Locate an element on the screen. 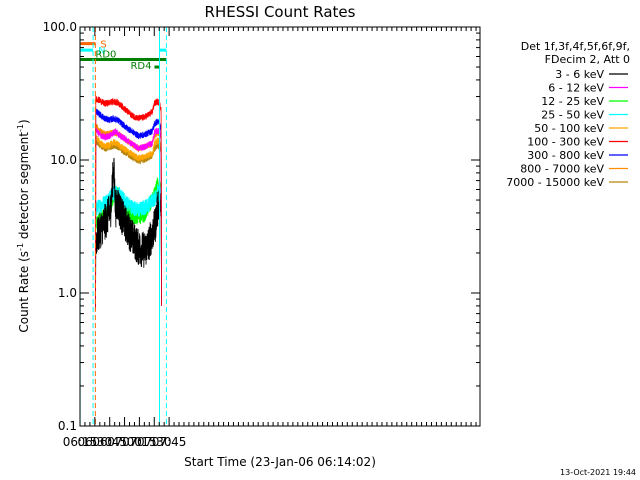  x-tick-label: 07:00 is located at coordinates (124, 442).